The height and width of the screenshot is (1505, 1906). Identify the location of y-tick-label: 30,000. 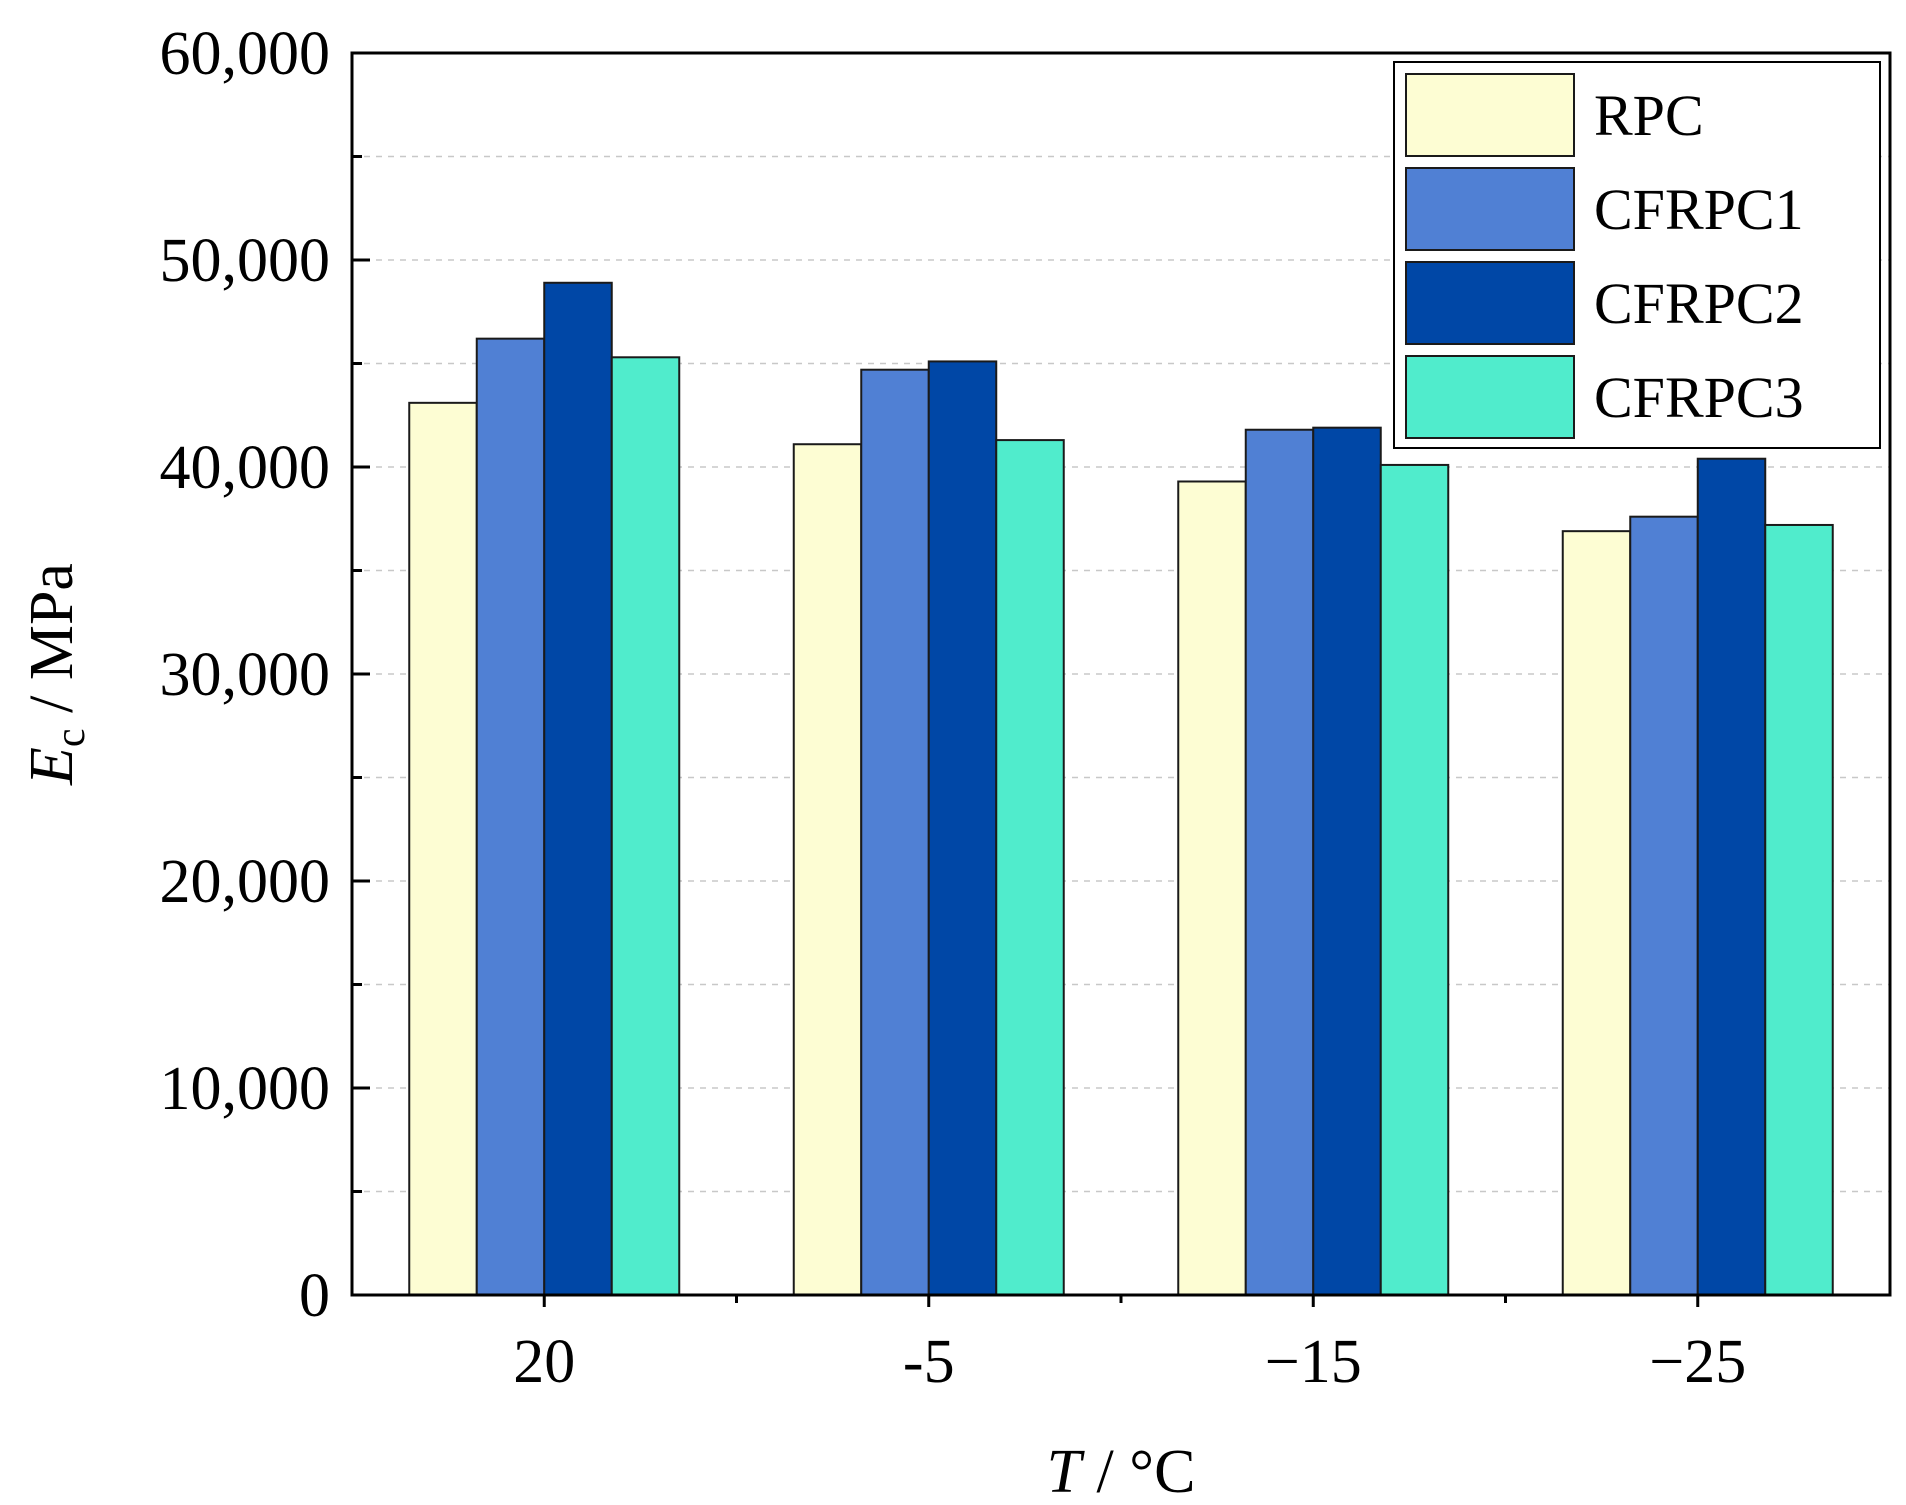
(245, 675).